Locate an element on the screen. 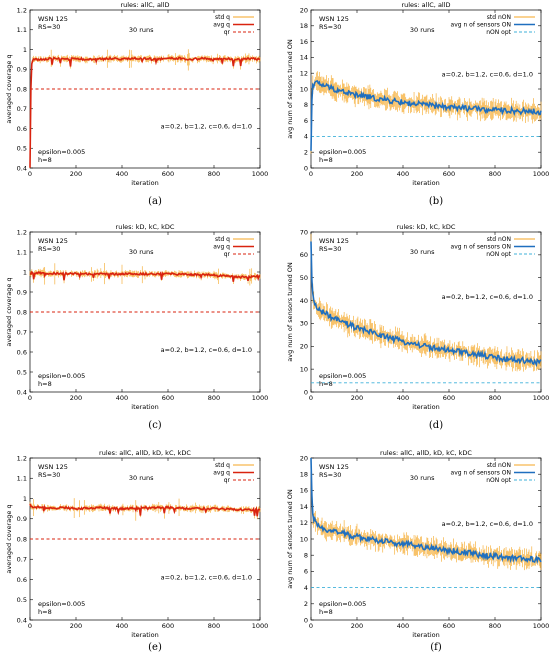  legend-entry-label: avg n of sensors ON is located at coordinates (481, 247).